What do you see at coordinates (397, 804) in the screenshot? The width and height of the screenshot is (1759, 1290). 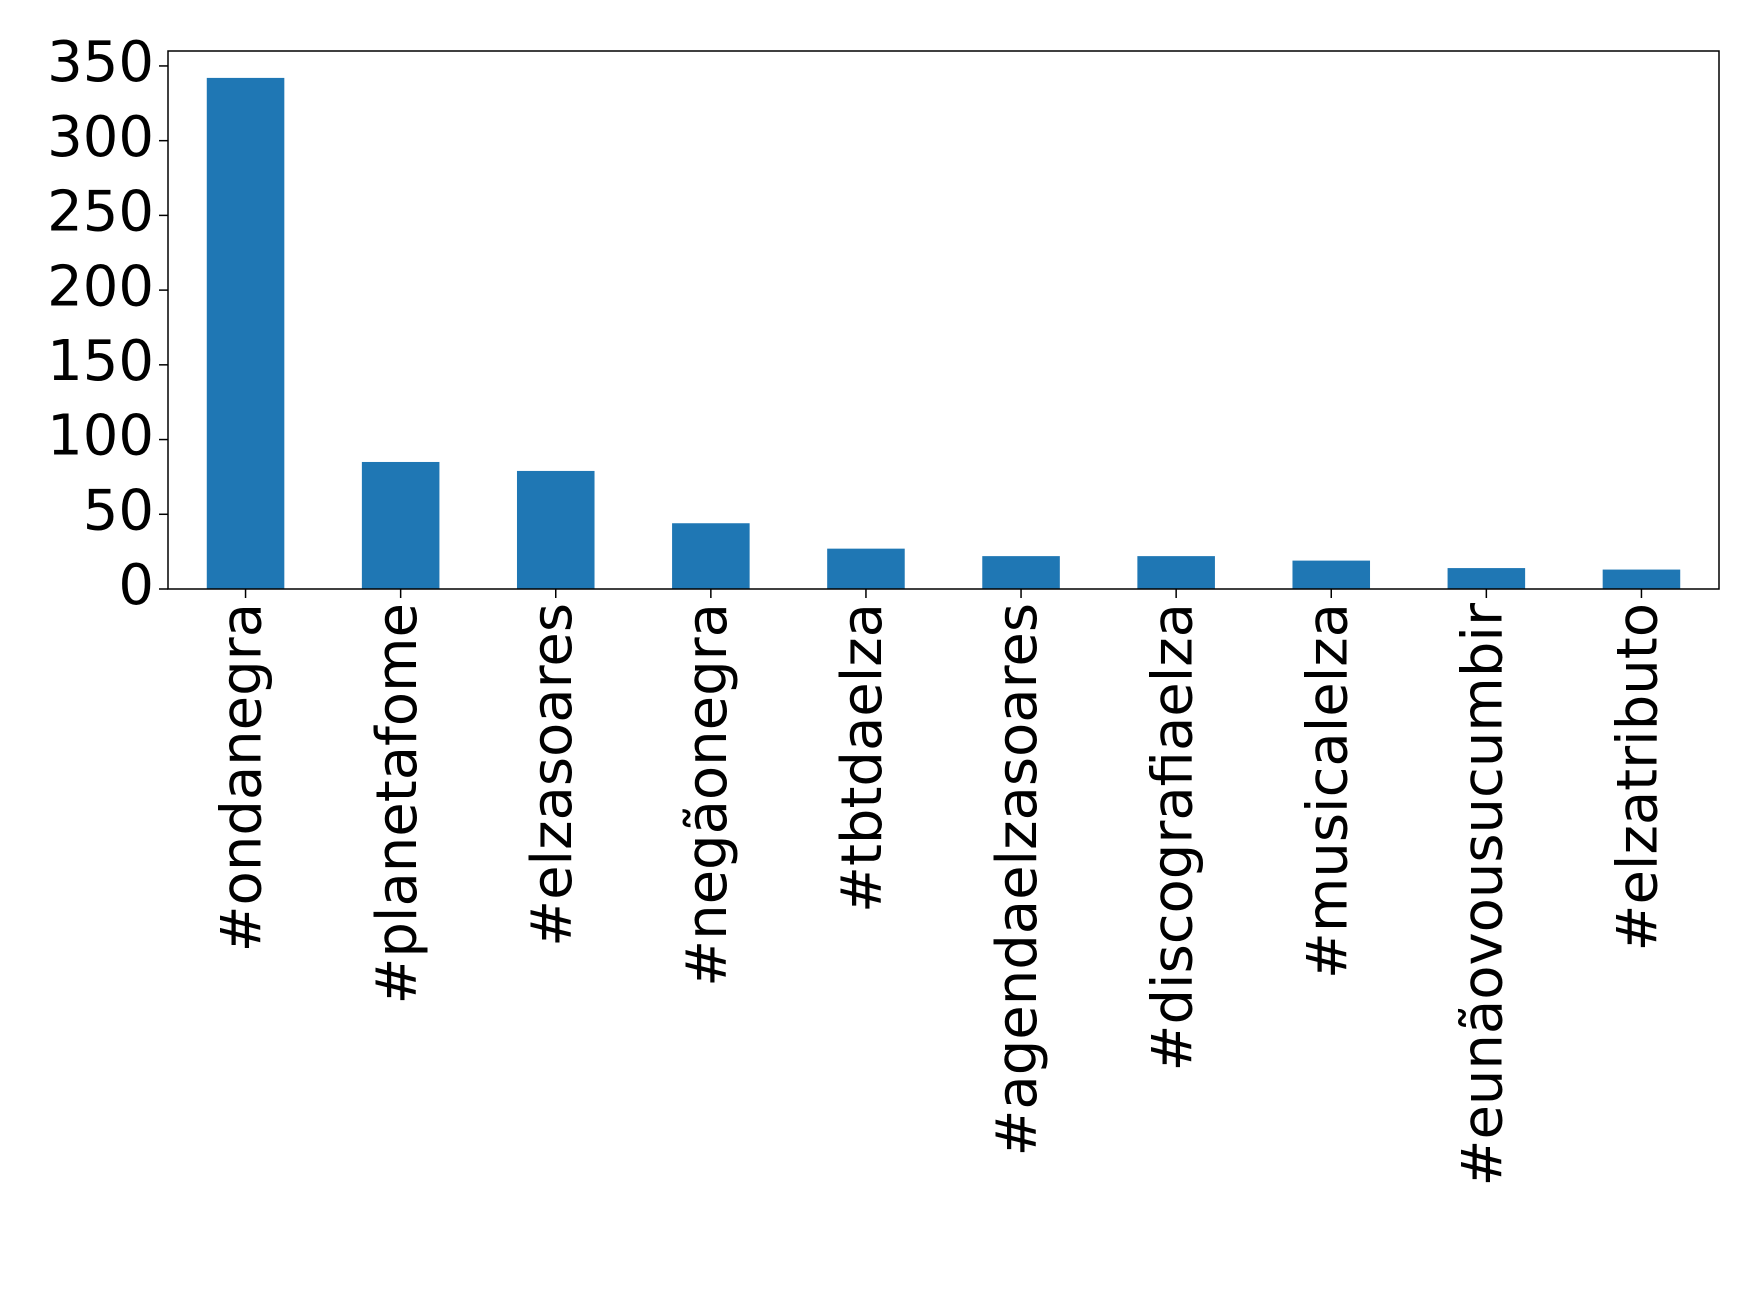 I see `x-tick-label: #planetafome` at bounding box center [397, 804].